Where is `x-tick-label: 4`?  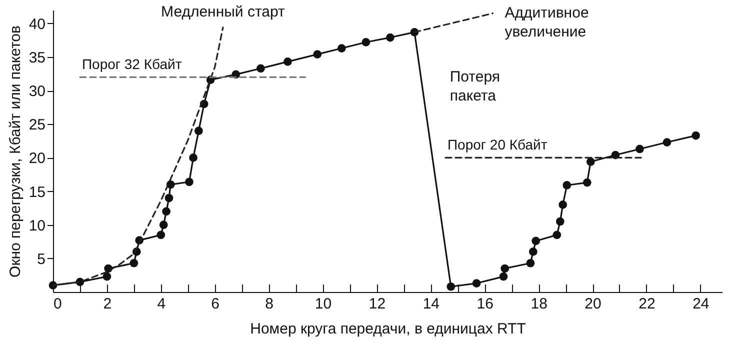
x-tick-label: 4 is located at coordinates (161, 304).